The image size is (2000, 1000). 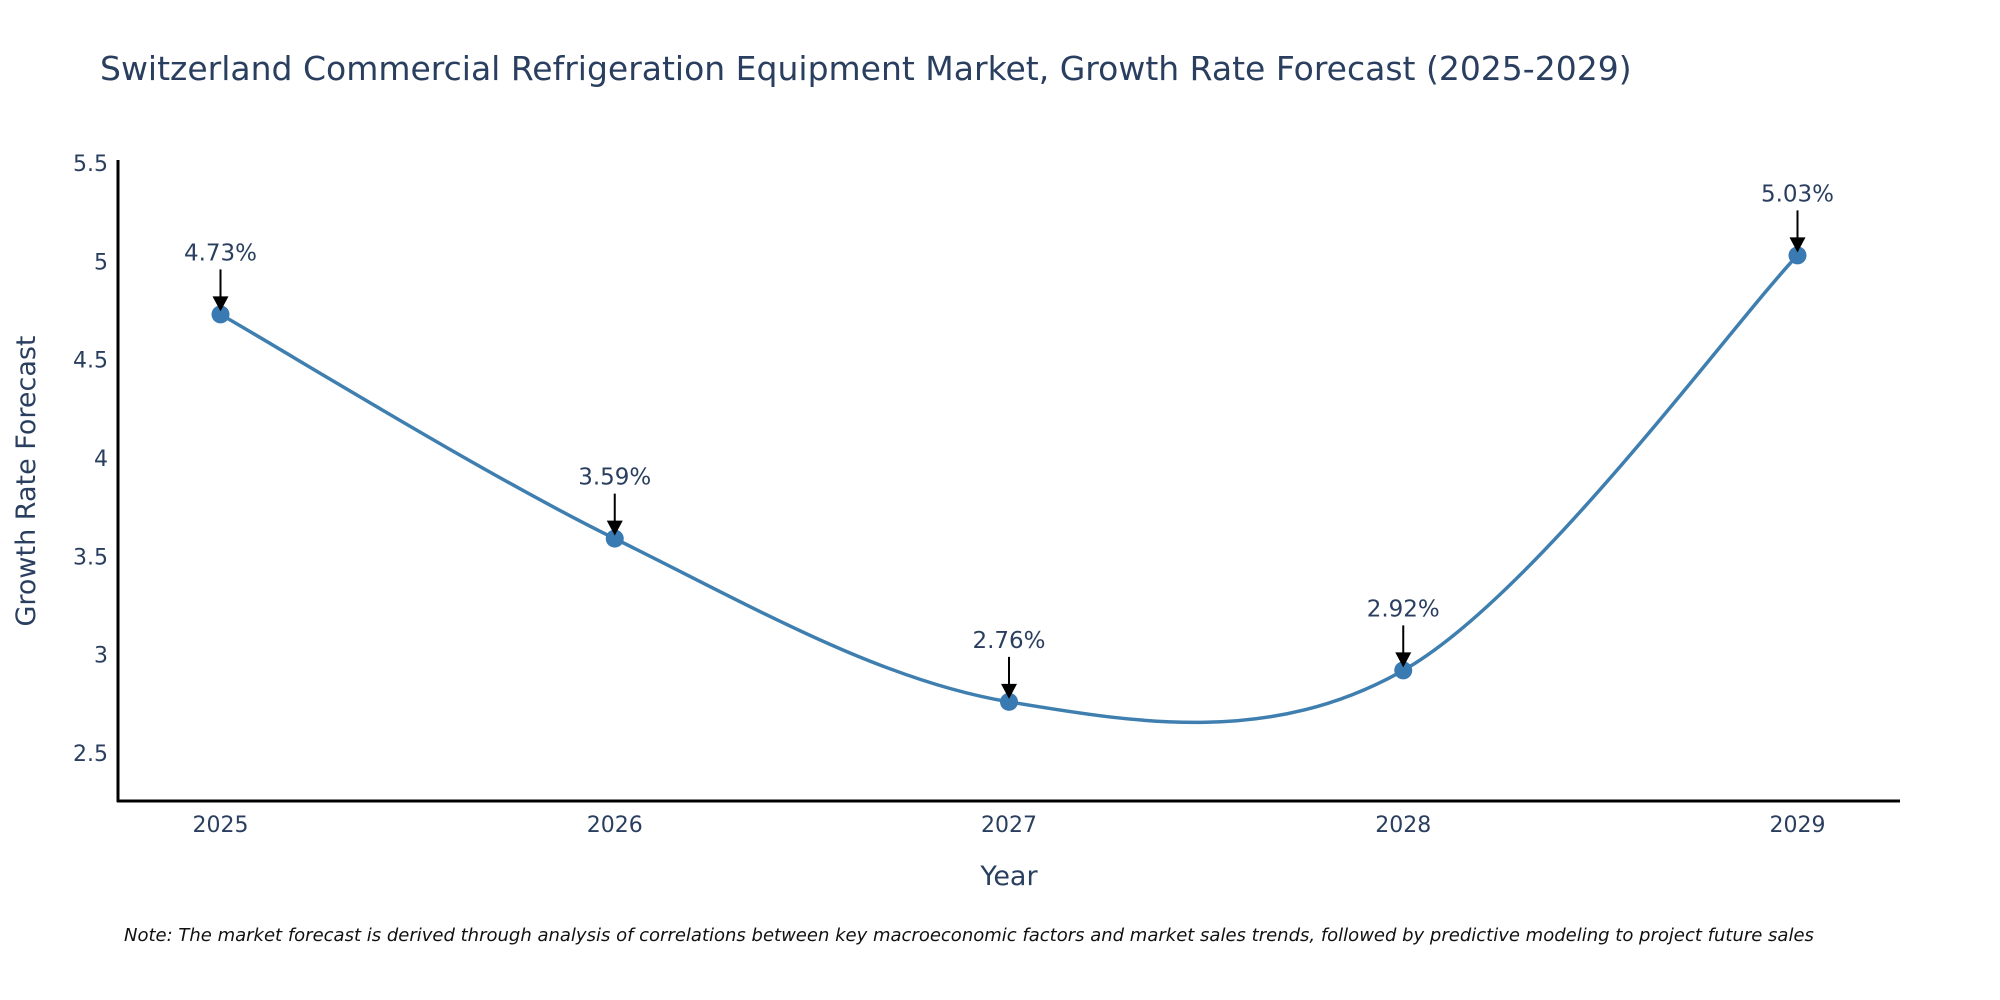 I want to click on annotation-label: 3.59%, so click(x=614, y=478).